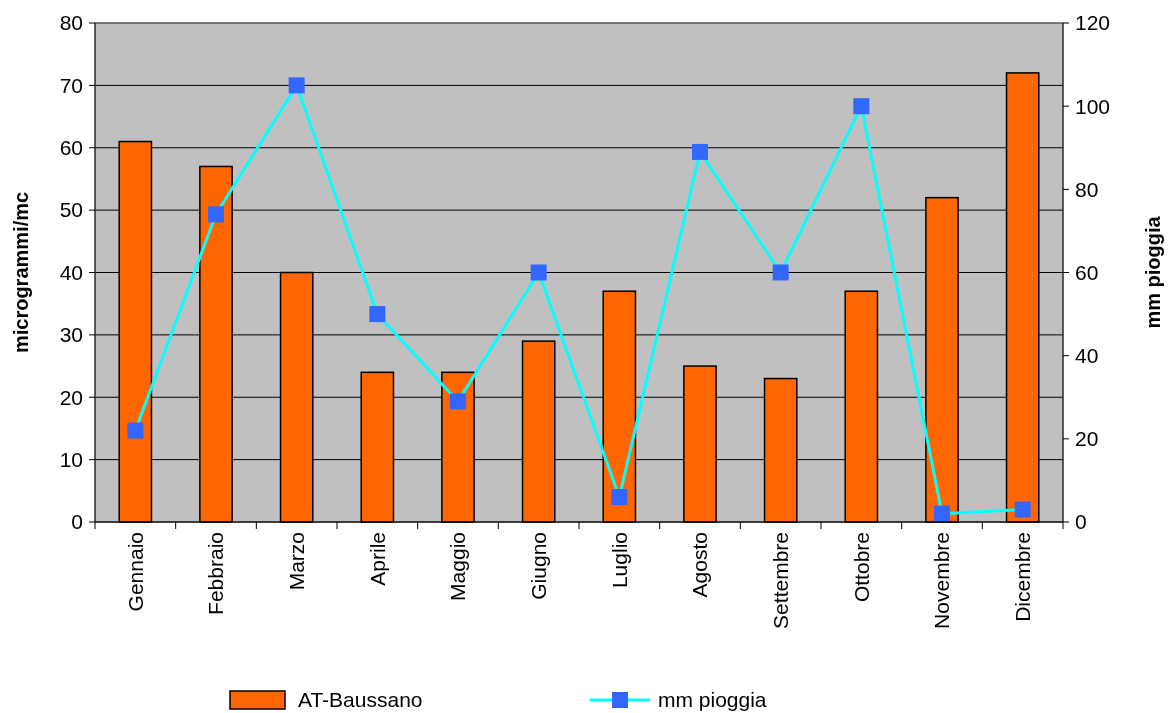 The height and width of the screenshot is (713, 1170). Describe the element at coordinates (1087, 439) in the screenshot. I see `y2-tick-label: 20` at that location.